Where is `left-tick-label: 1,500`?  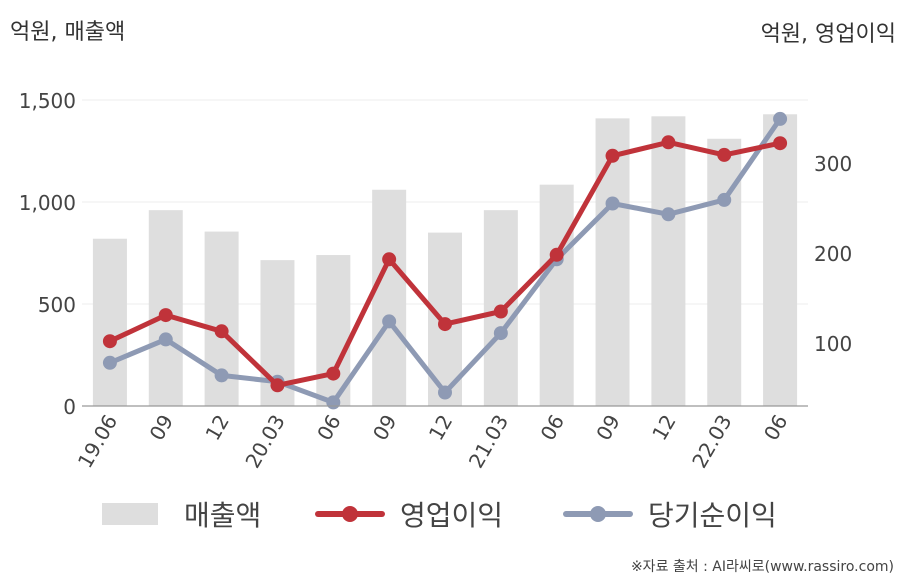
left-tick-label: 1,500 is located at coordinates (47, 101).